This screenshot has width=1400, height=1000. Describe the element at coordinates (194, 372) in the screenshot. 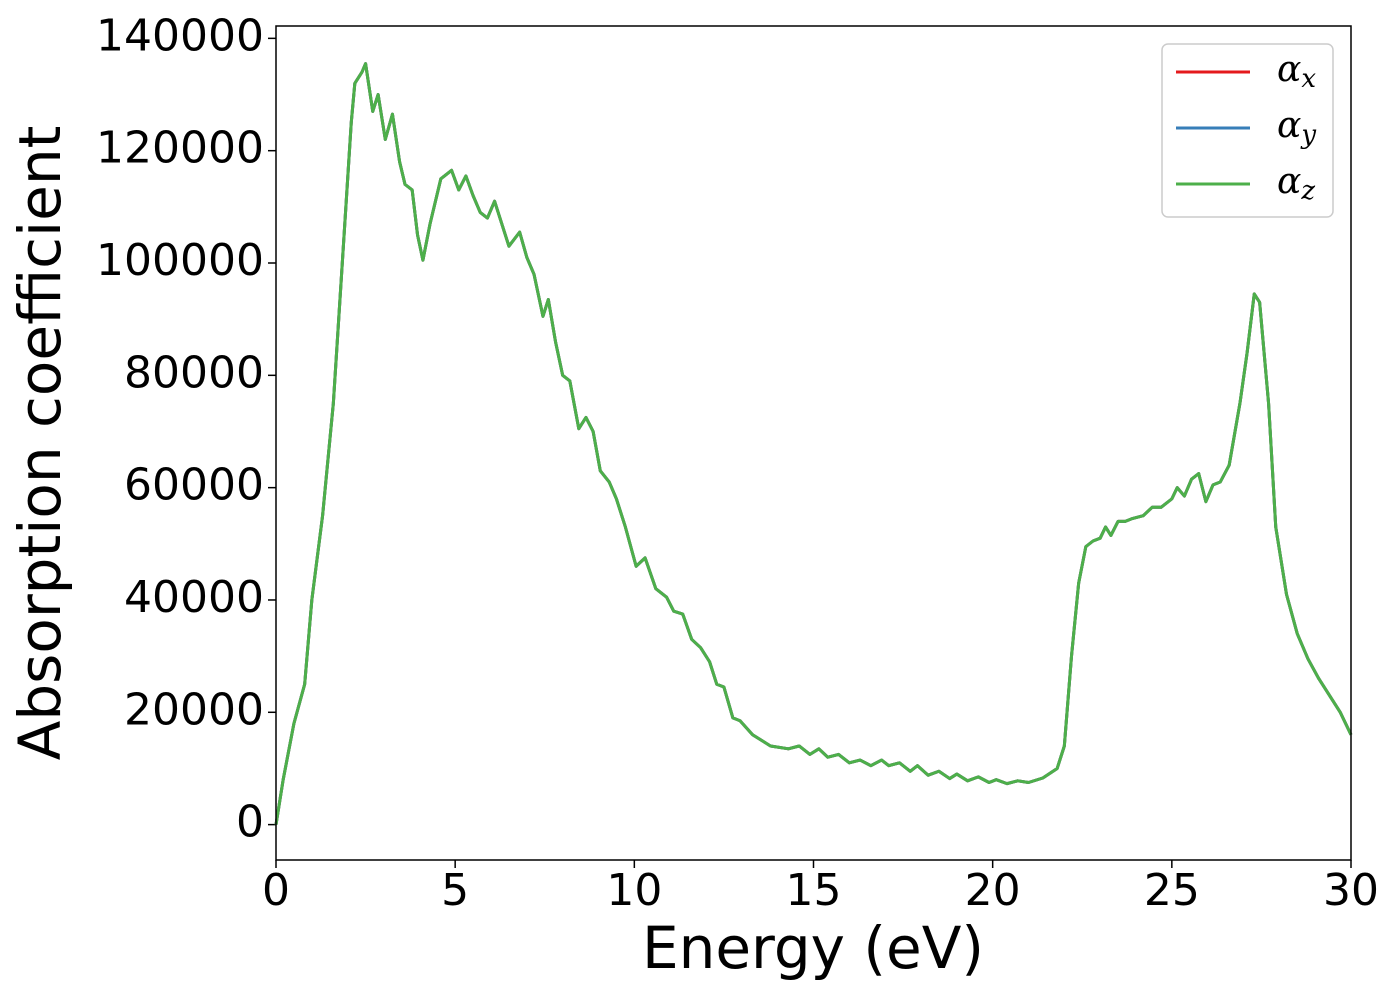

I see `y-tick-label: 80000` at that location.